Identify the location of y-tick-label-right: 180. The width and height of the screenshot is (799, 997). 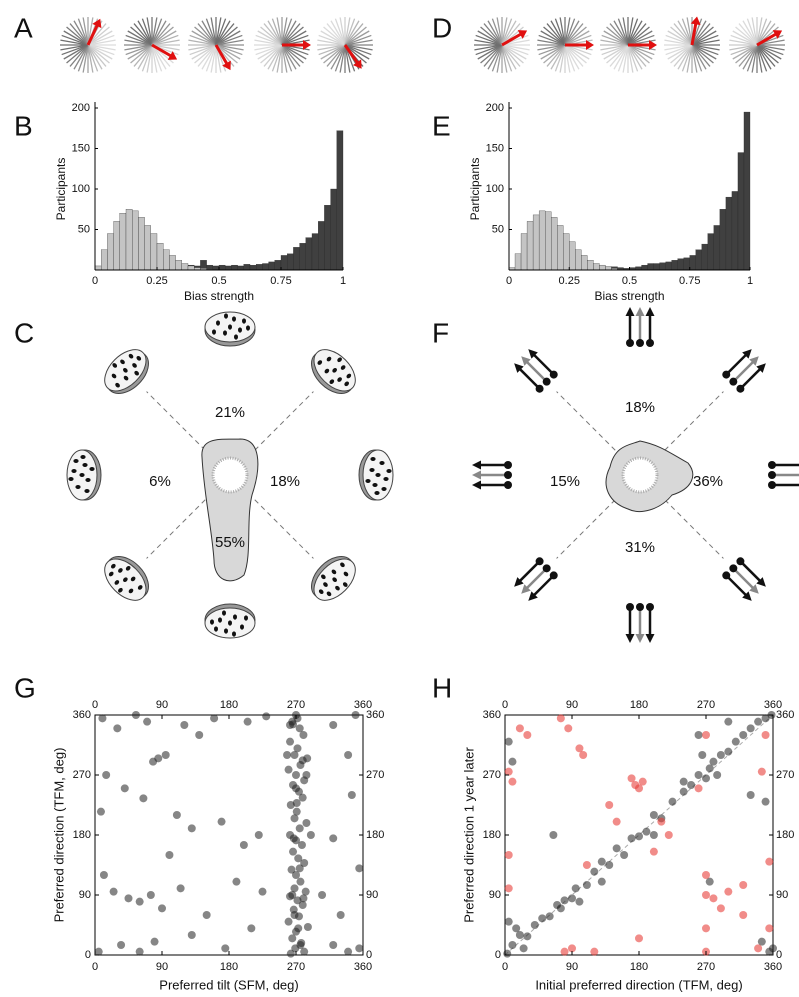
(785, 835).